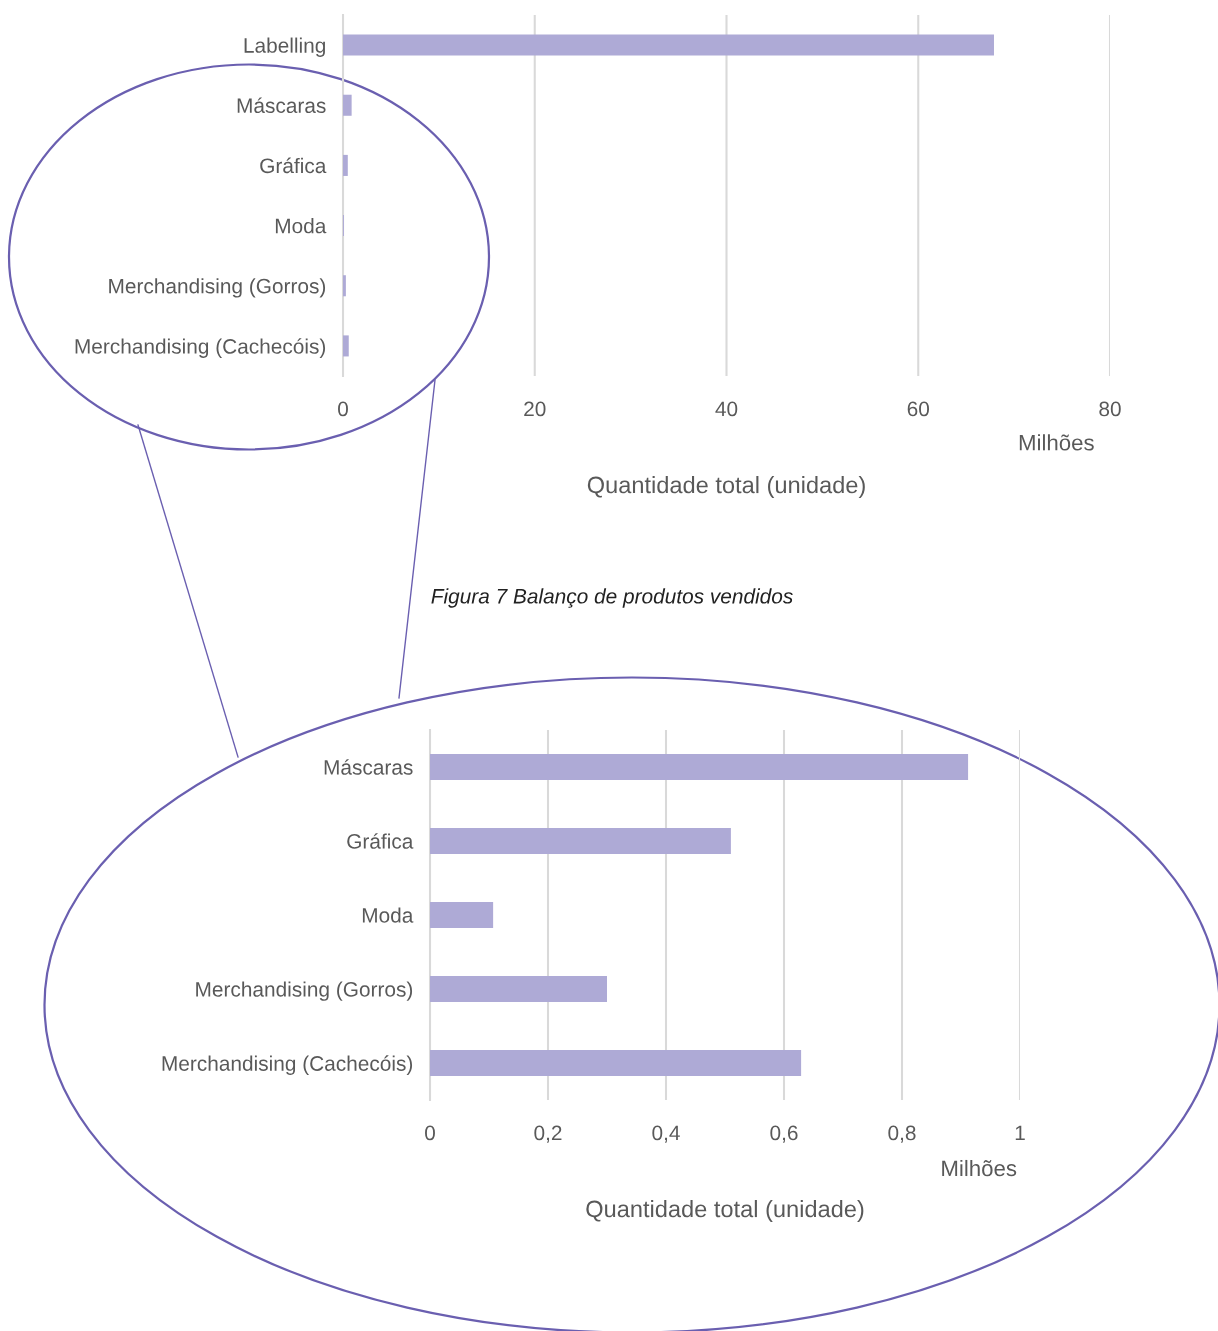 This screenshot has width=1218, height=1331. Describe the element at coordinates (535, 409) in the screenshot. I see `x-tick-label: 20` at that location.